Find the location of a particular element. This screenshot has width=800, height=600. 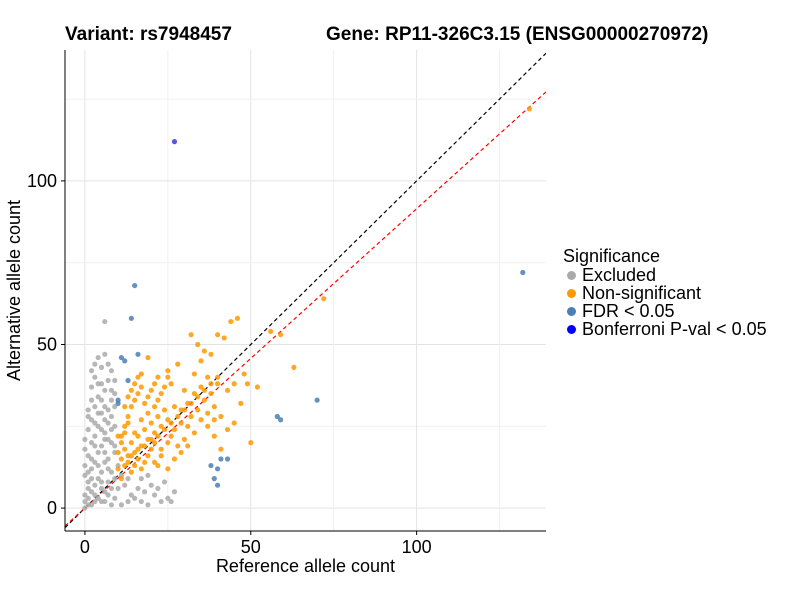

legend-label: FDR < 0.05 is located at coordinates (628, 311).